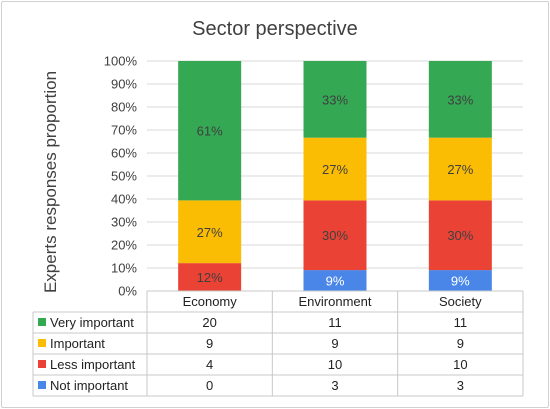 This screenshot has height=409, width=550. I want to click on data-label: 61%, so click(210, 131).